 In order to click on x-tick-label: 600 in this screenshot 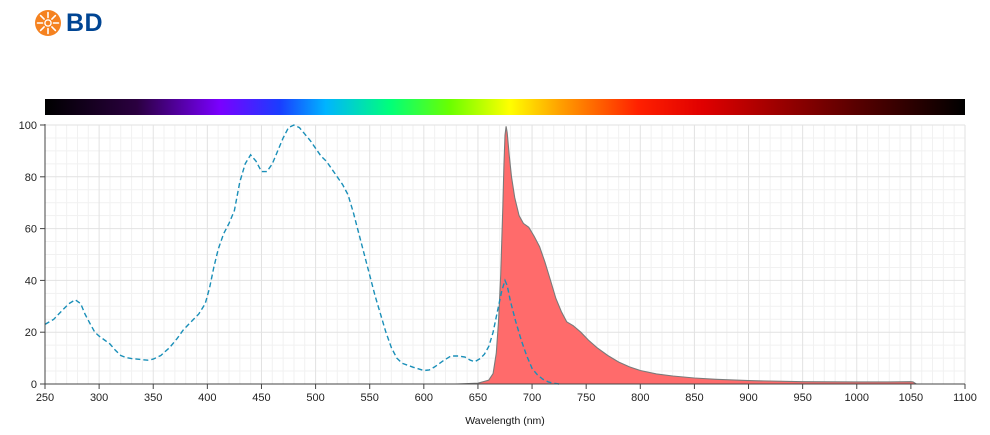, I will do `click(424, 398)`.